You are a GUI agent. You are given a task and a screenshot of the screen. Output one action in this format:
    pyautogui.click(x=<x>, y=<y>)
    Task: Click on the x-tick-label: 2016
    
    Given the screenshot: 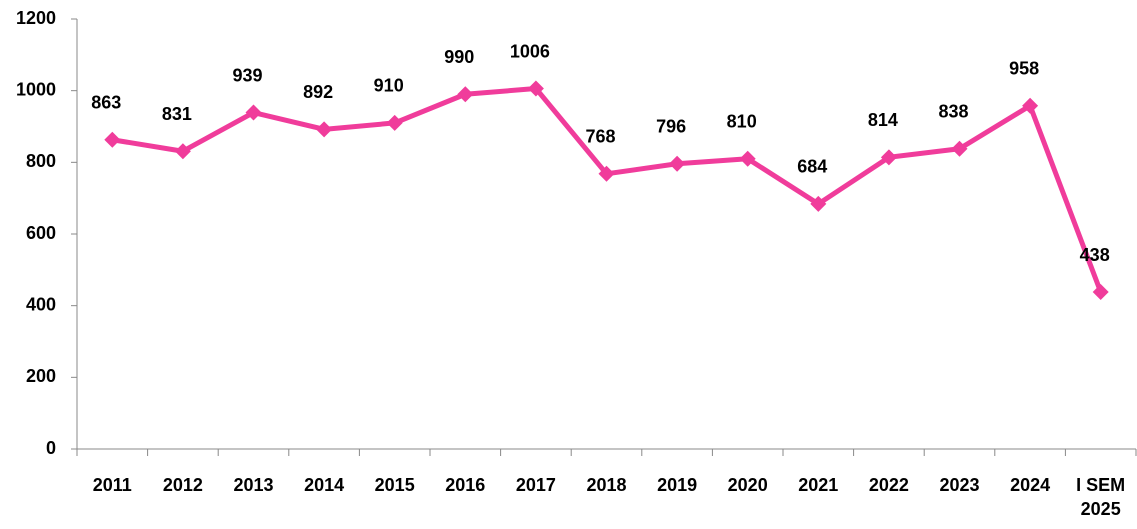 What is the action you would take?
    pyautogui.click(x=465, y=485)
    